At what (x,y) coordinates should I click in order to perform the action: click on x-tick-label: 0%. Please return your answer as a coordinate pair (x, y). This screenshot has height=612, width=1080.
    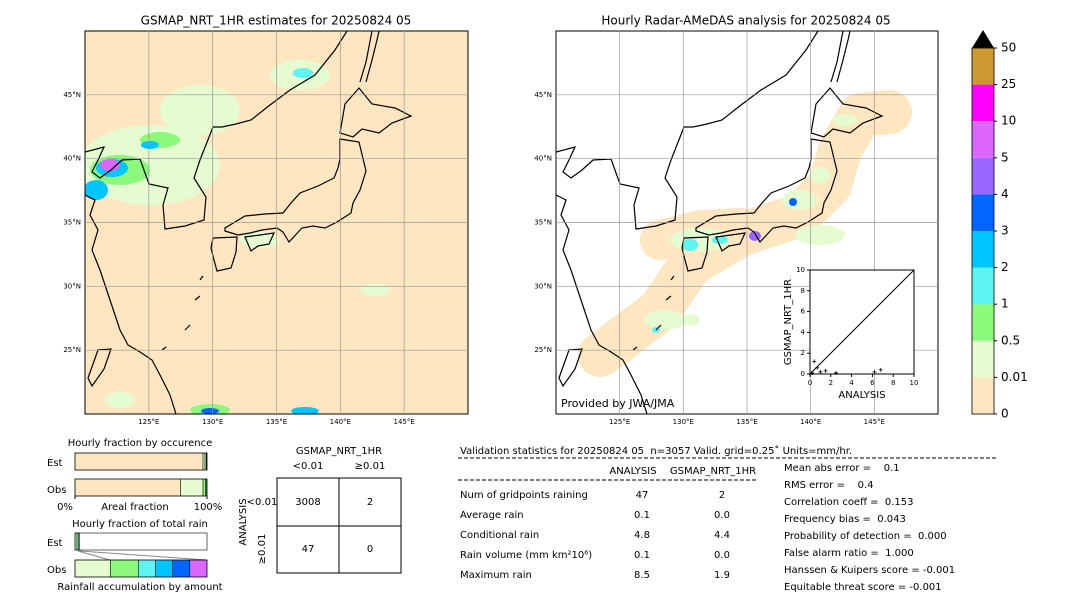
    Looking at the image, I should click on (65, 507).